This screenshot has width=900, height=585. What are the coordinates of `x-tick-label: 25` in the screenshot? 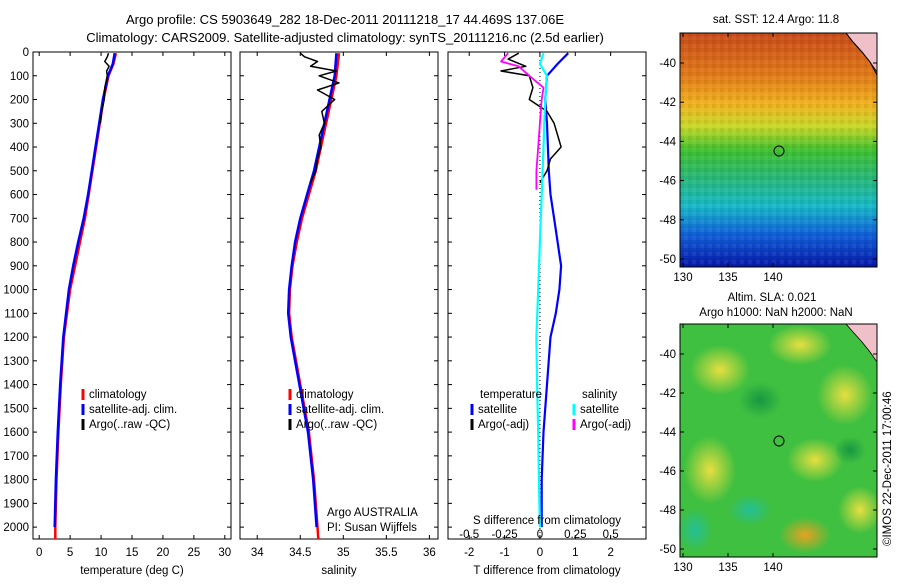 It's located at (193, 553).